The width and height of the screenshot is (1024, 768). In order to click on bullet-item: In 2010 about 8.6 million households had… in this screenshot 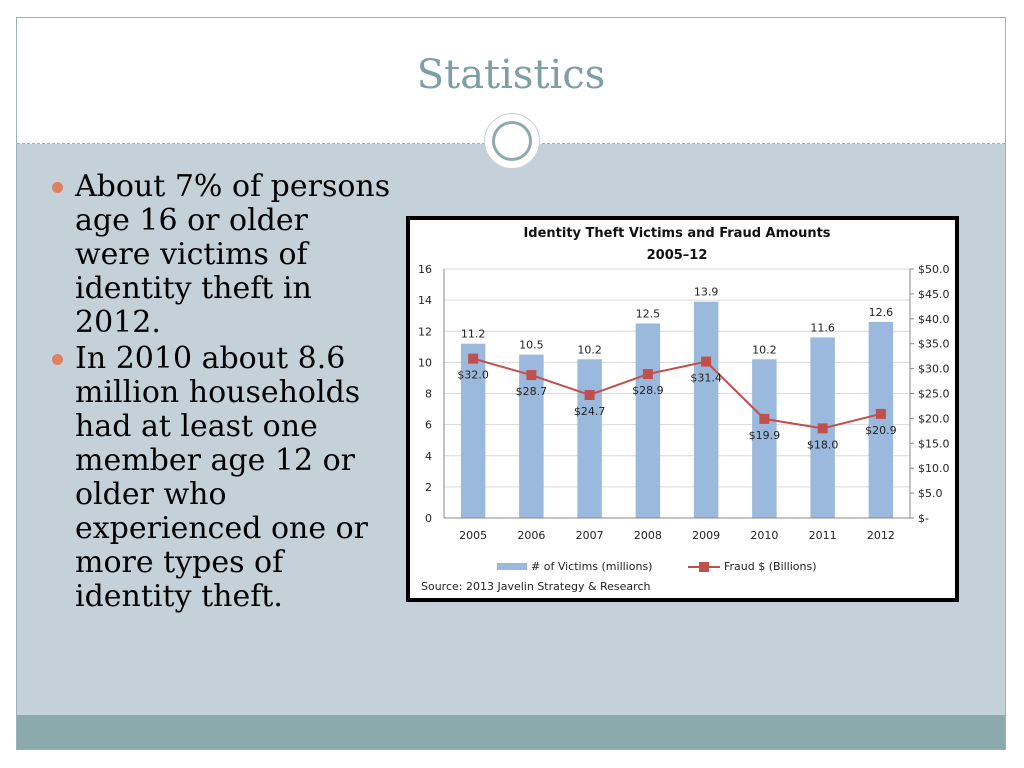, I will do `click(219, 478)`.